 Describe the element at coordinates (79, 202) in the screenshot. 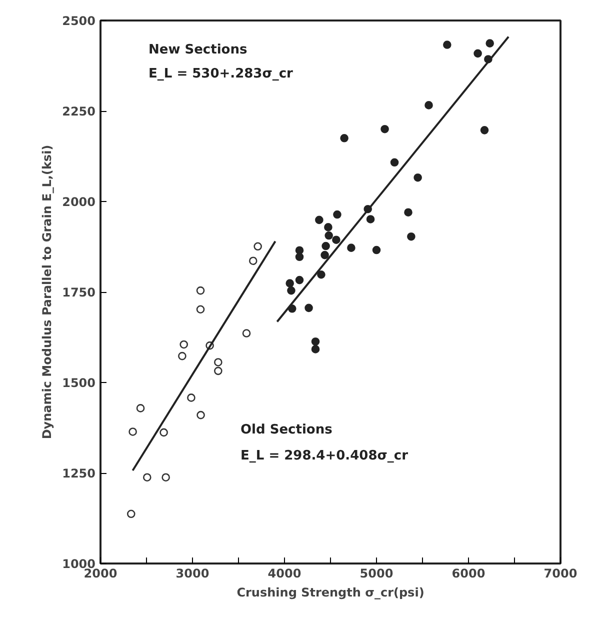

I see `y-tick-label: 2000` at that location.